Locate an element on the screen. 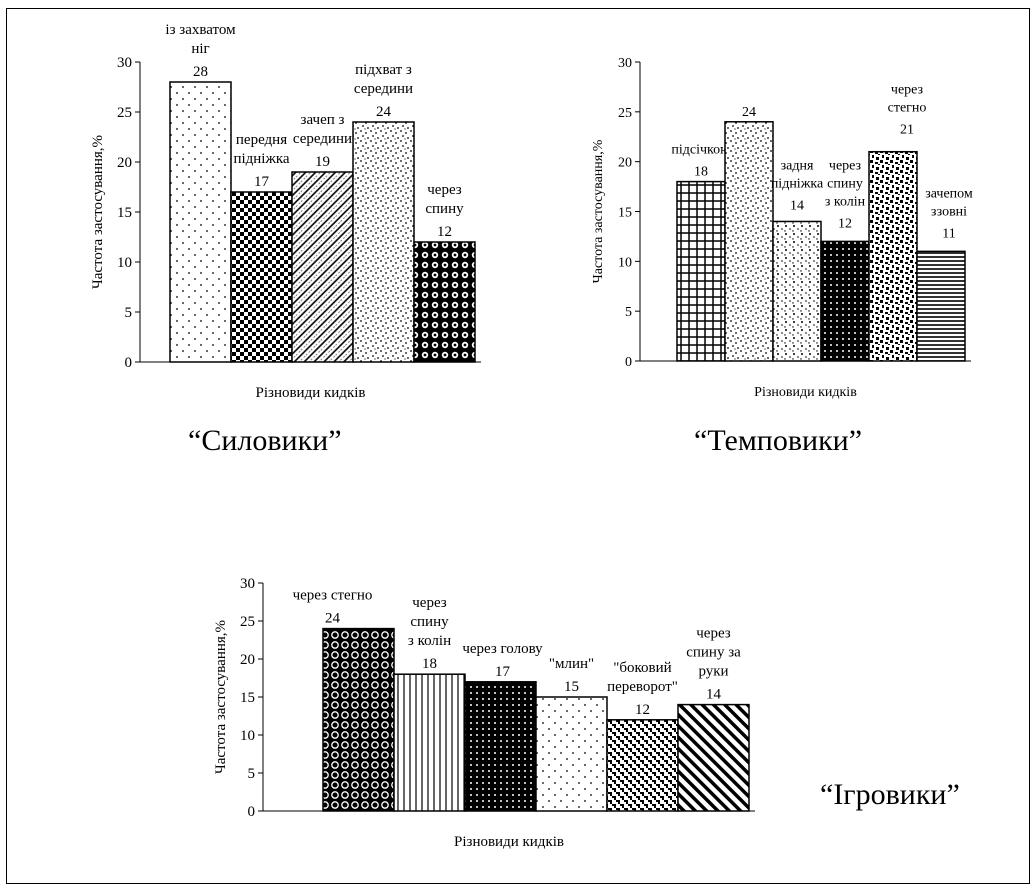 This screenshot has width=1036, height=892. data-label: 28 is located at coordinates (200, 72).